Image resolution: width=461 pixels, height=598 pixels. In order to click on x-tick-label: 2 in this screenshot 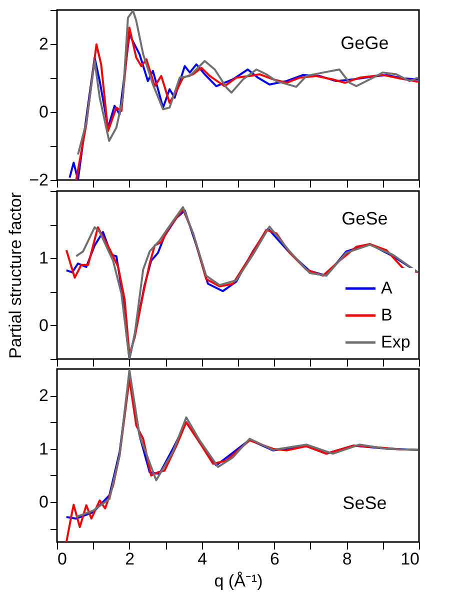, I will do `click(130, 559)`.